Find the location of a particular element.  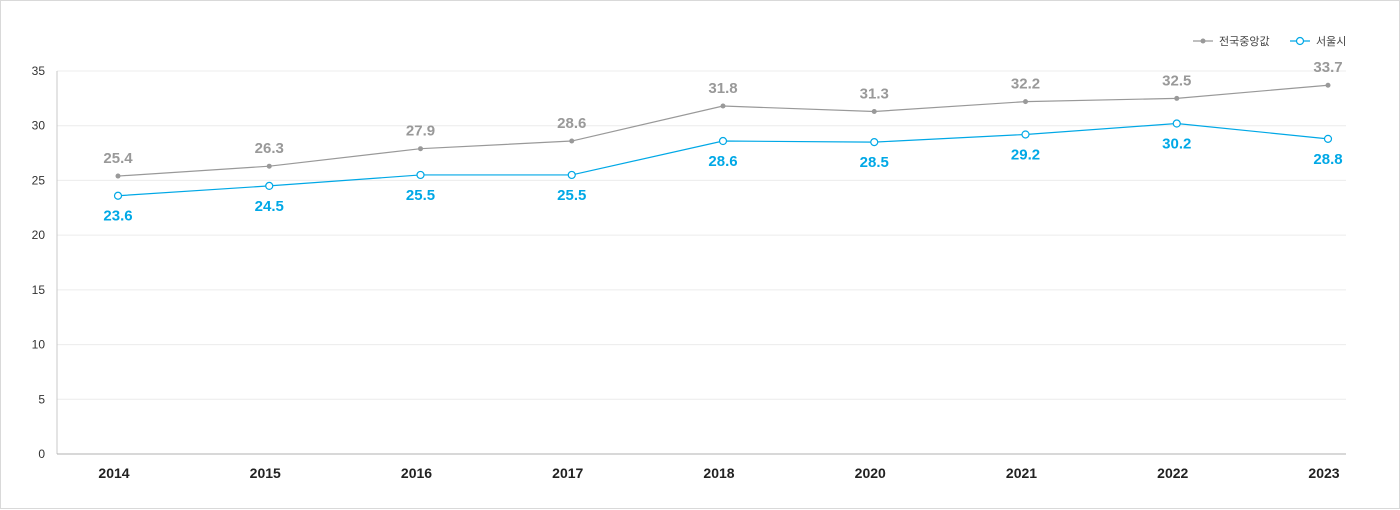

y-tick-label: 15 is located at coordinates (39, 290).